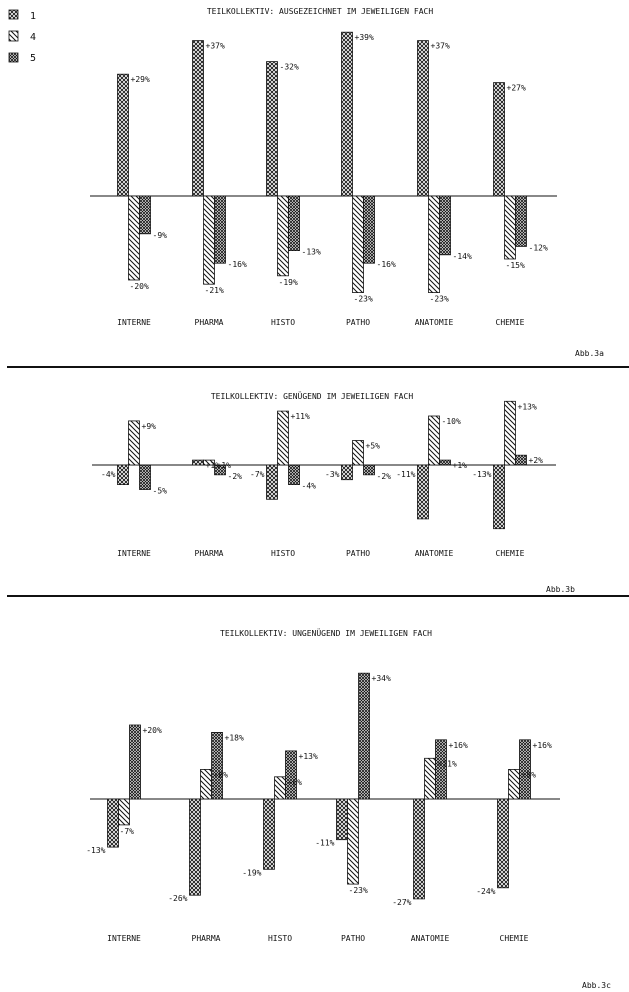  What do you see at coordinates (206, 938) in the screenshot?
I see `category-label-pharma: PHARMA` at bounding box center [206, 938].